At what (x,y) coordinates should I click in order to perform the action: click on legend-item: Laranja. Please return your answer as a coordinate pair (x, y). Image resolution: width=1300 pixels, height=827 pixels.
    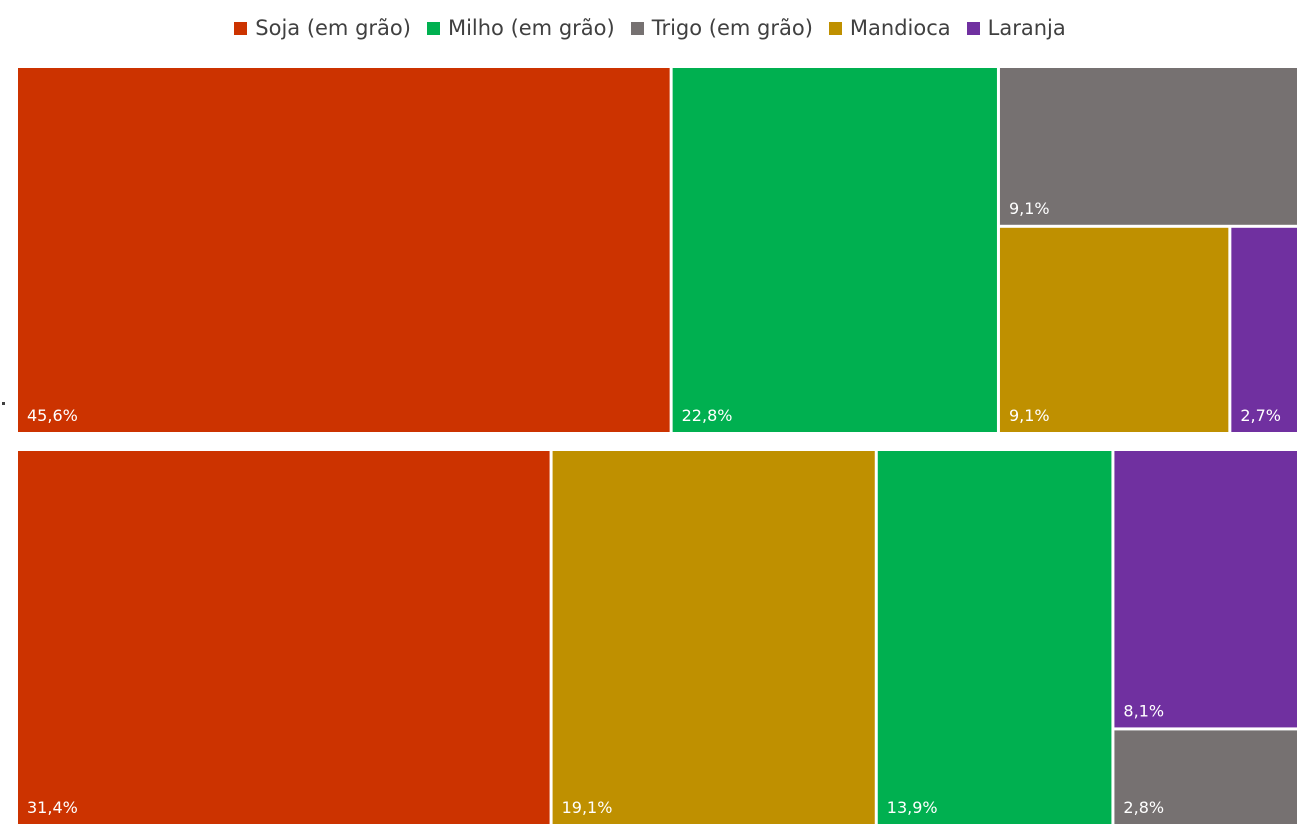
    Looking at the image, I should click on (1016, 28).